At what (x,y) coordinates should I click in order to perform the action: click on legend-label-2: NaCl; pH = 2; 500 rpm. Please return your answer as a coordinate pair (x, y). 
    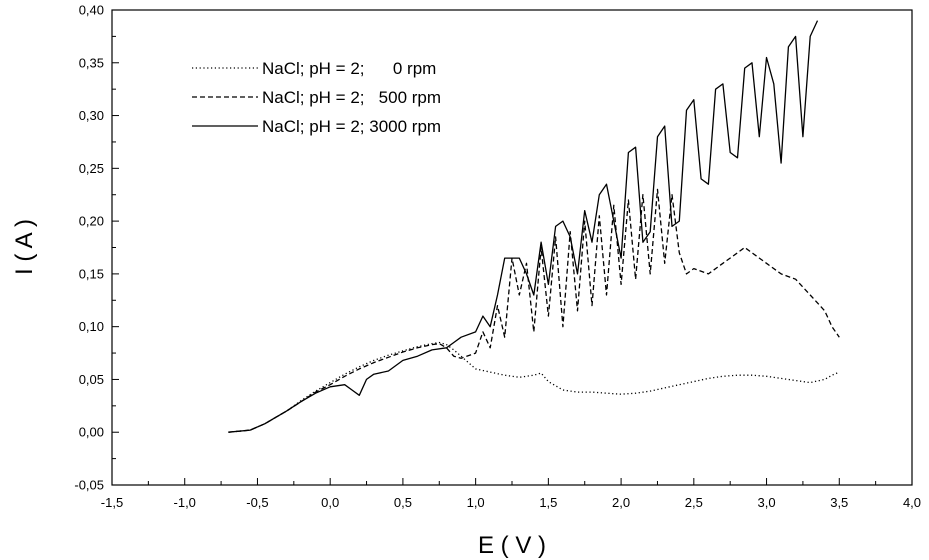
    Looking at the image, I should click on (351, 97).